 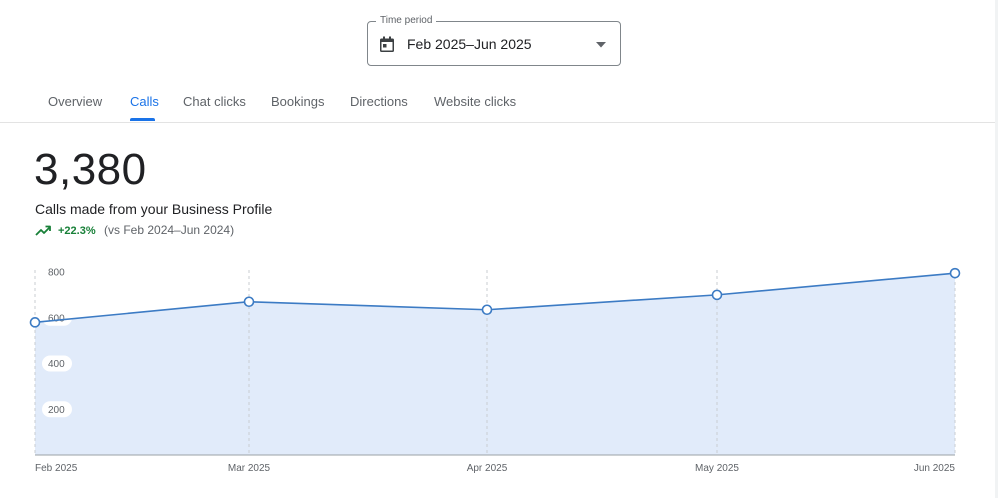 I want to click on x-tick-label-apr-2025: Apr 2025, so click(x=487, y=468).